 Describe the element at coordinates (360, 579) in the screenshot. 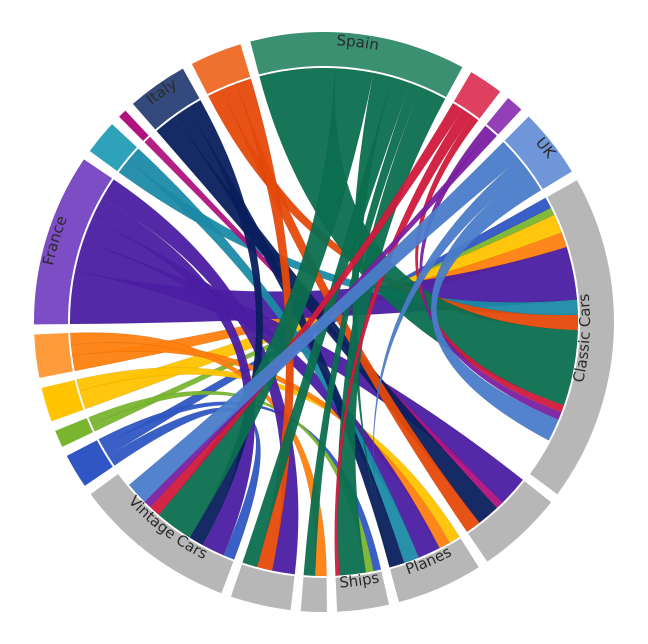

I see `group-label-17: Ships` at that location.